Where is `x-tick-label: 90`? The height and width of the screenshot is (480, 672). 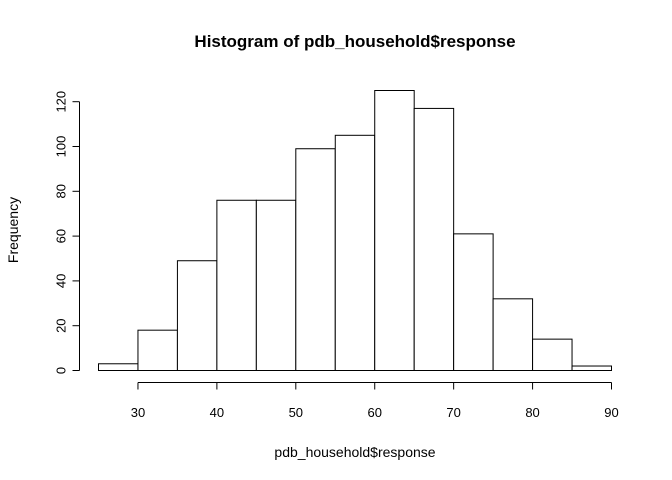
x-tick-label: 90 is located at coordinates (611, 412).